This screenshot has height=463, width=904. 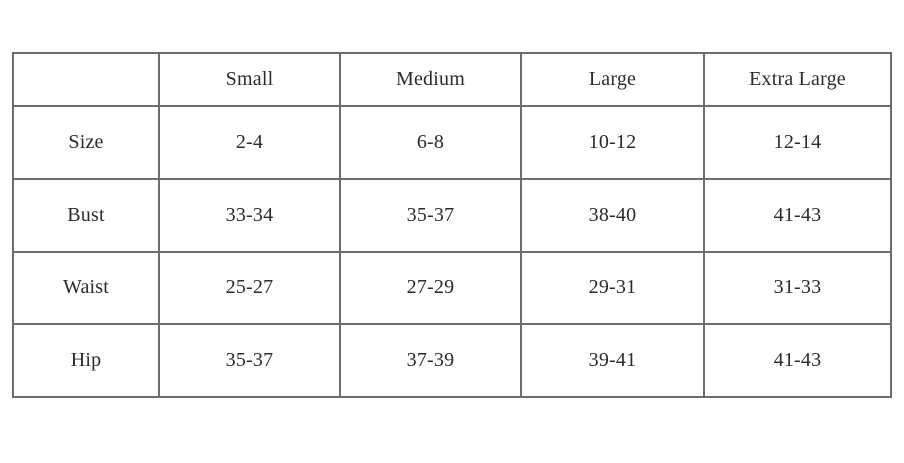 I want to click on cell-bust-medium: 35-37, so click(x=430, y=215).